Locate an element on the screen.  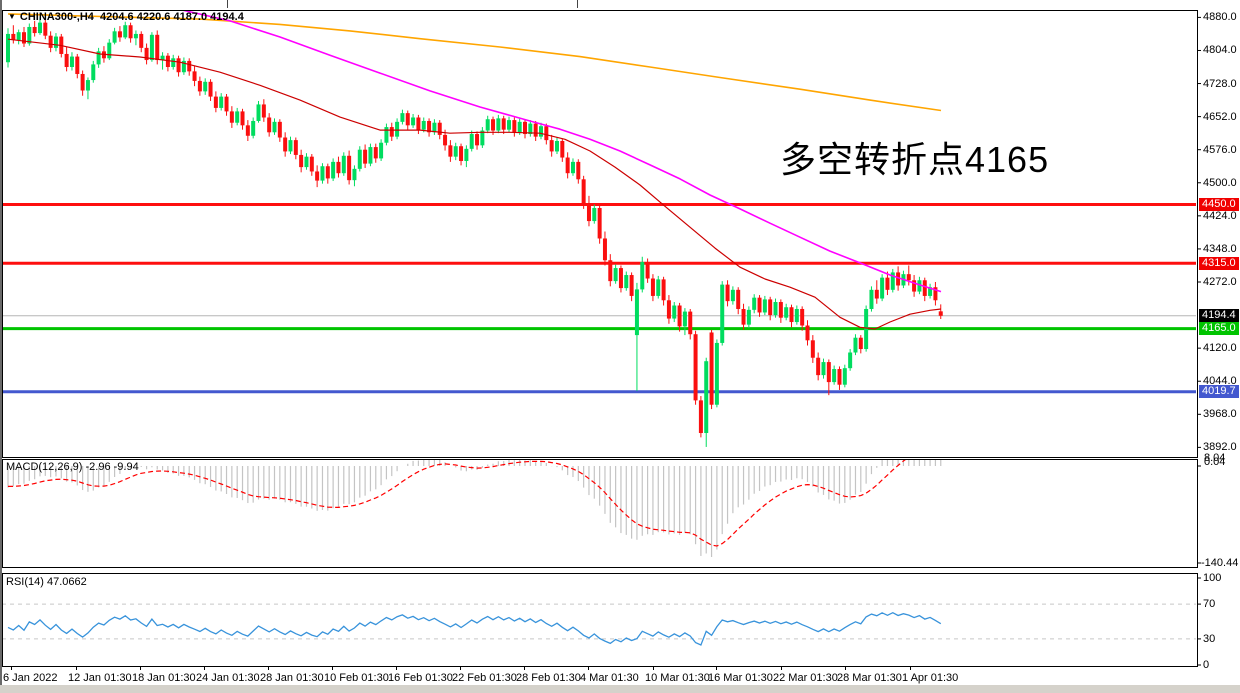
time-axis-label: 22 Feb 01:30 is located at coordinates (484, 678).